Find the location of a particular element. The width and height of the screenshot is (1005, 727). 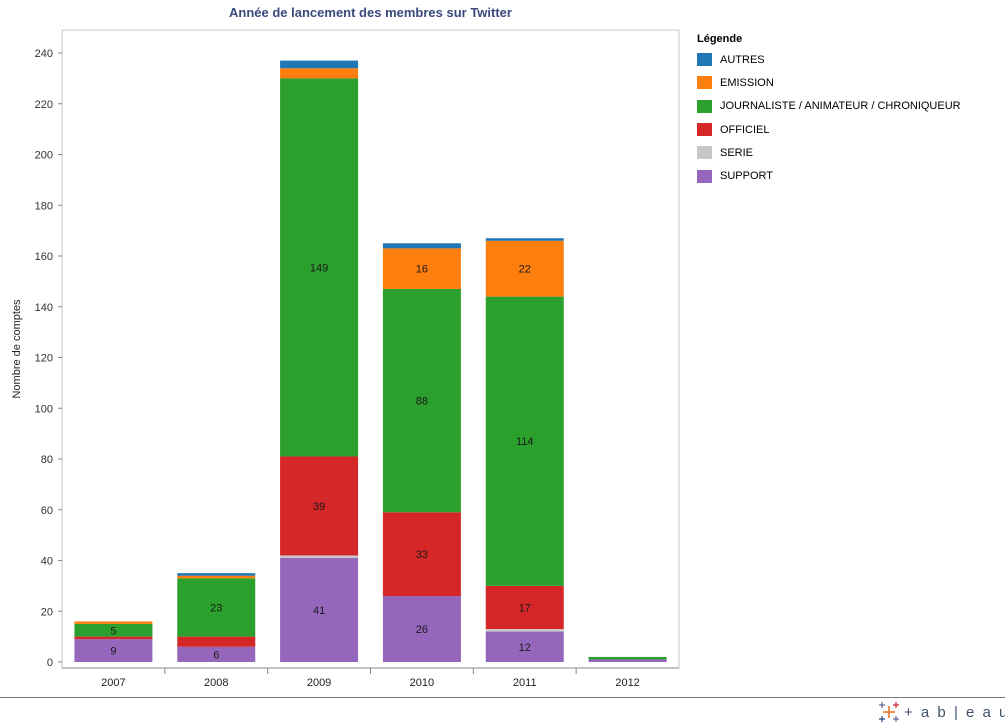

data-label: 114 is located at coordinates (525, 442).